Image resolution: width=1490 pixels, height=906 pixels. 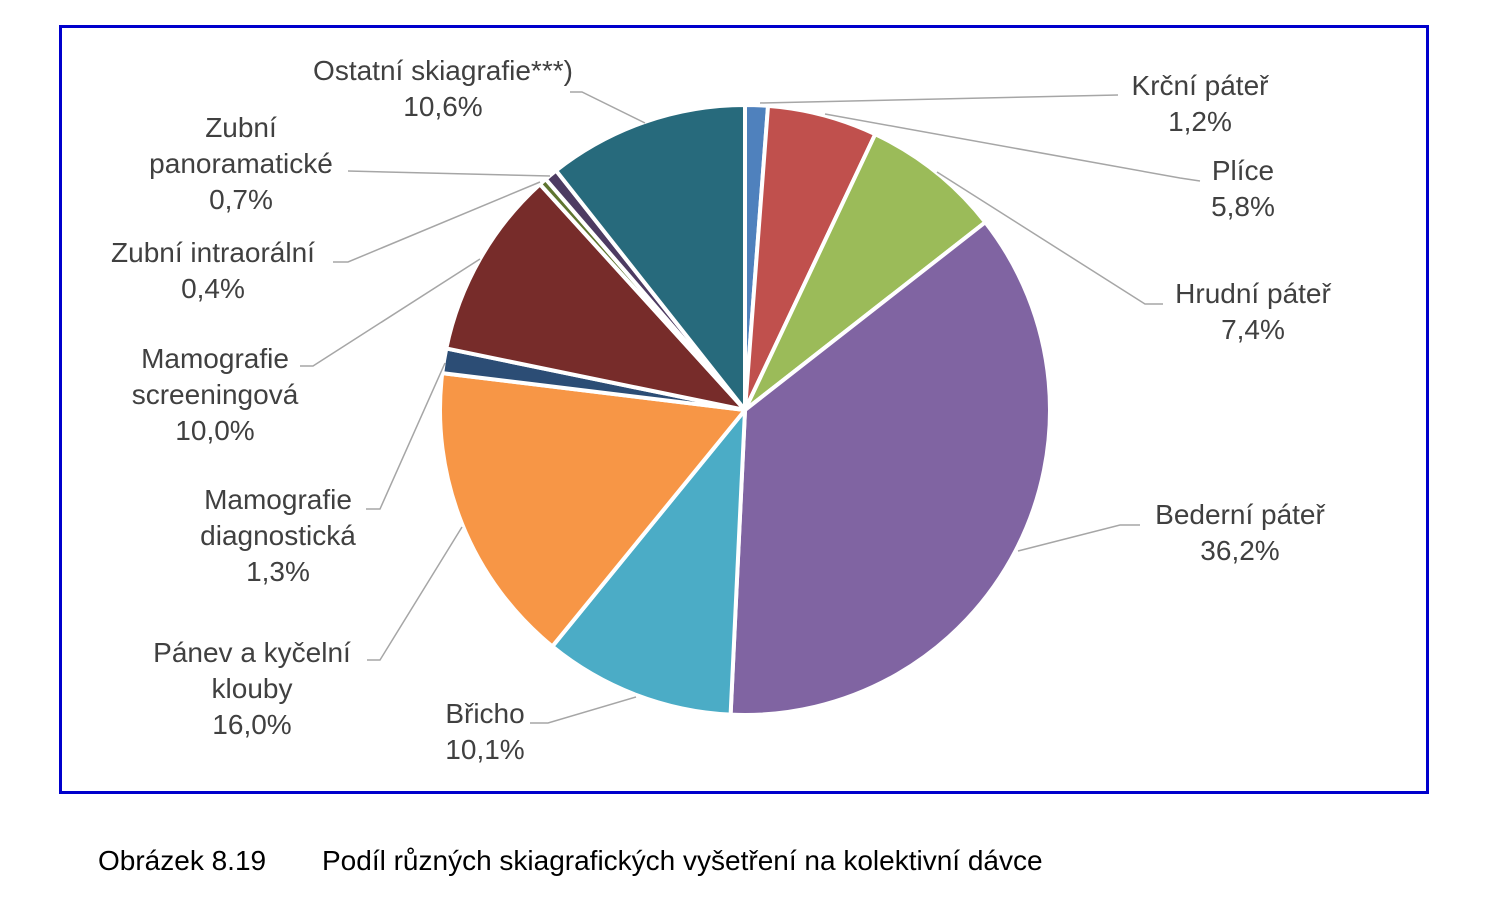 What do you see at coordinates (213, 288) in the screenshot?
I see `slice-value-8: 0,4%` at bounding box center [213, 288].